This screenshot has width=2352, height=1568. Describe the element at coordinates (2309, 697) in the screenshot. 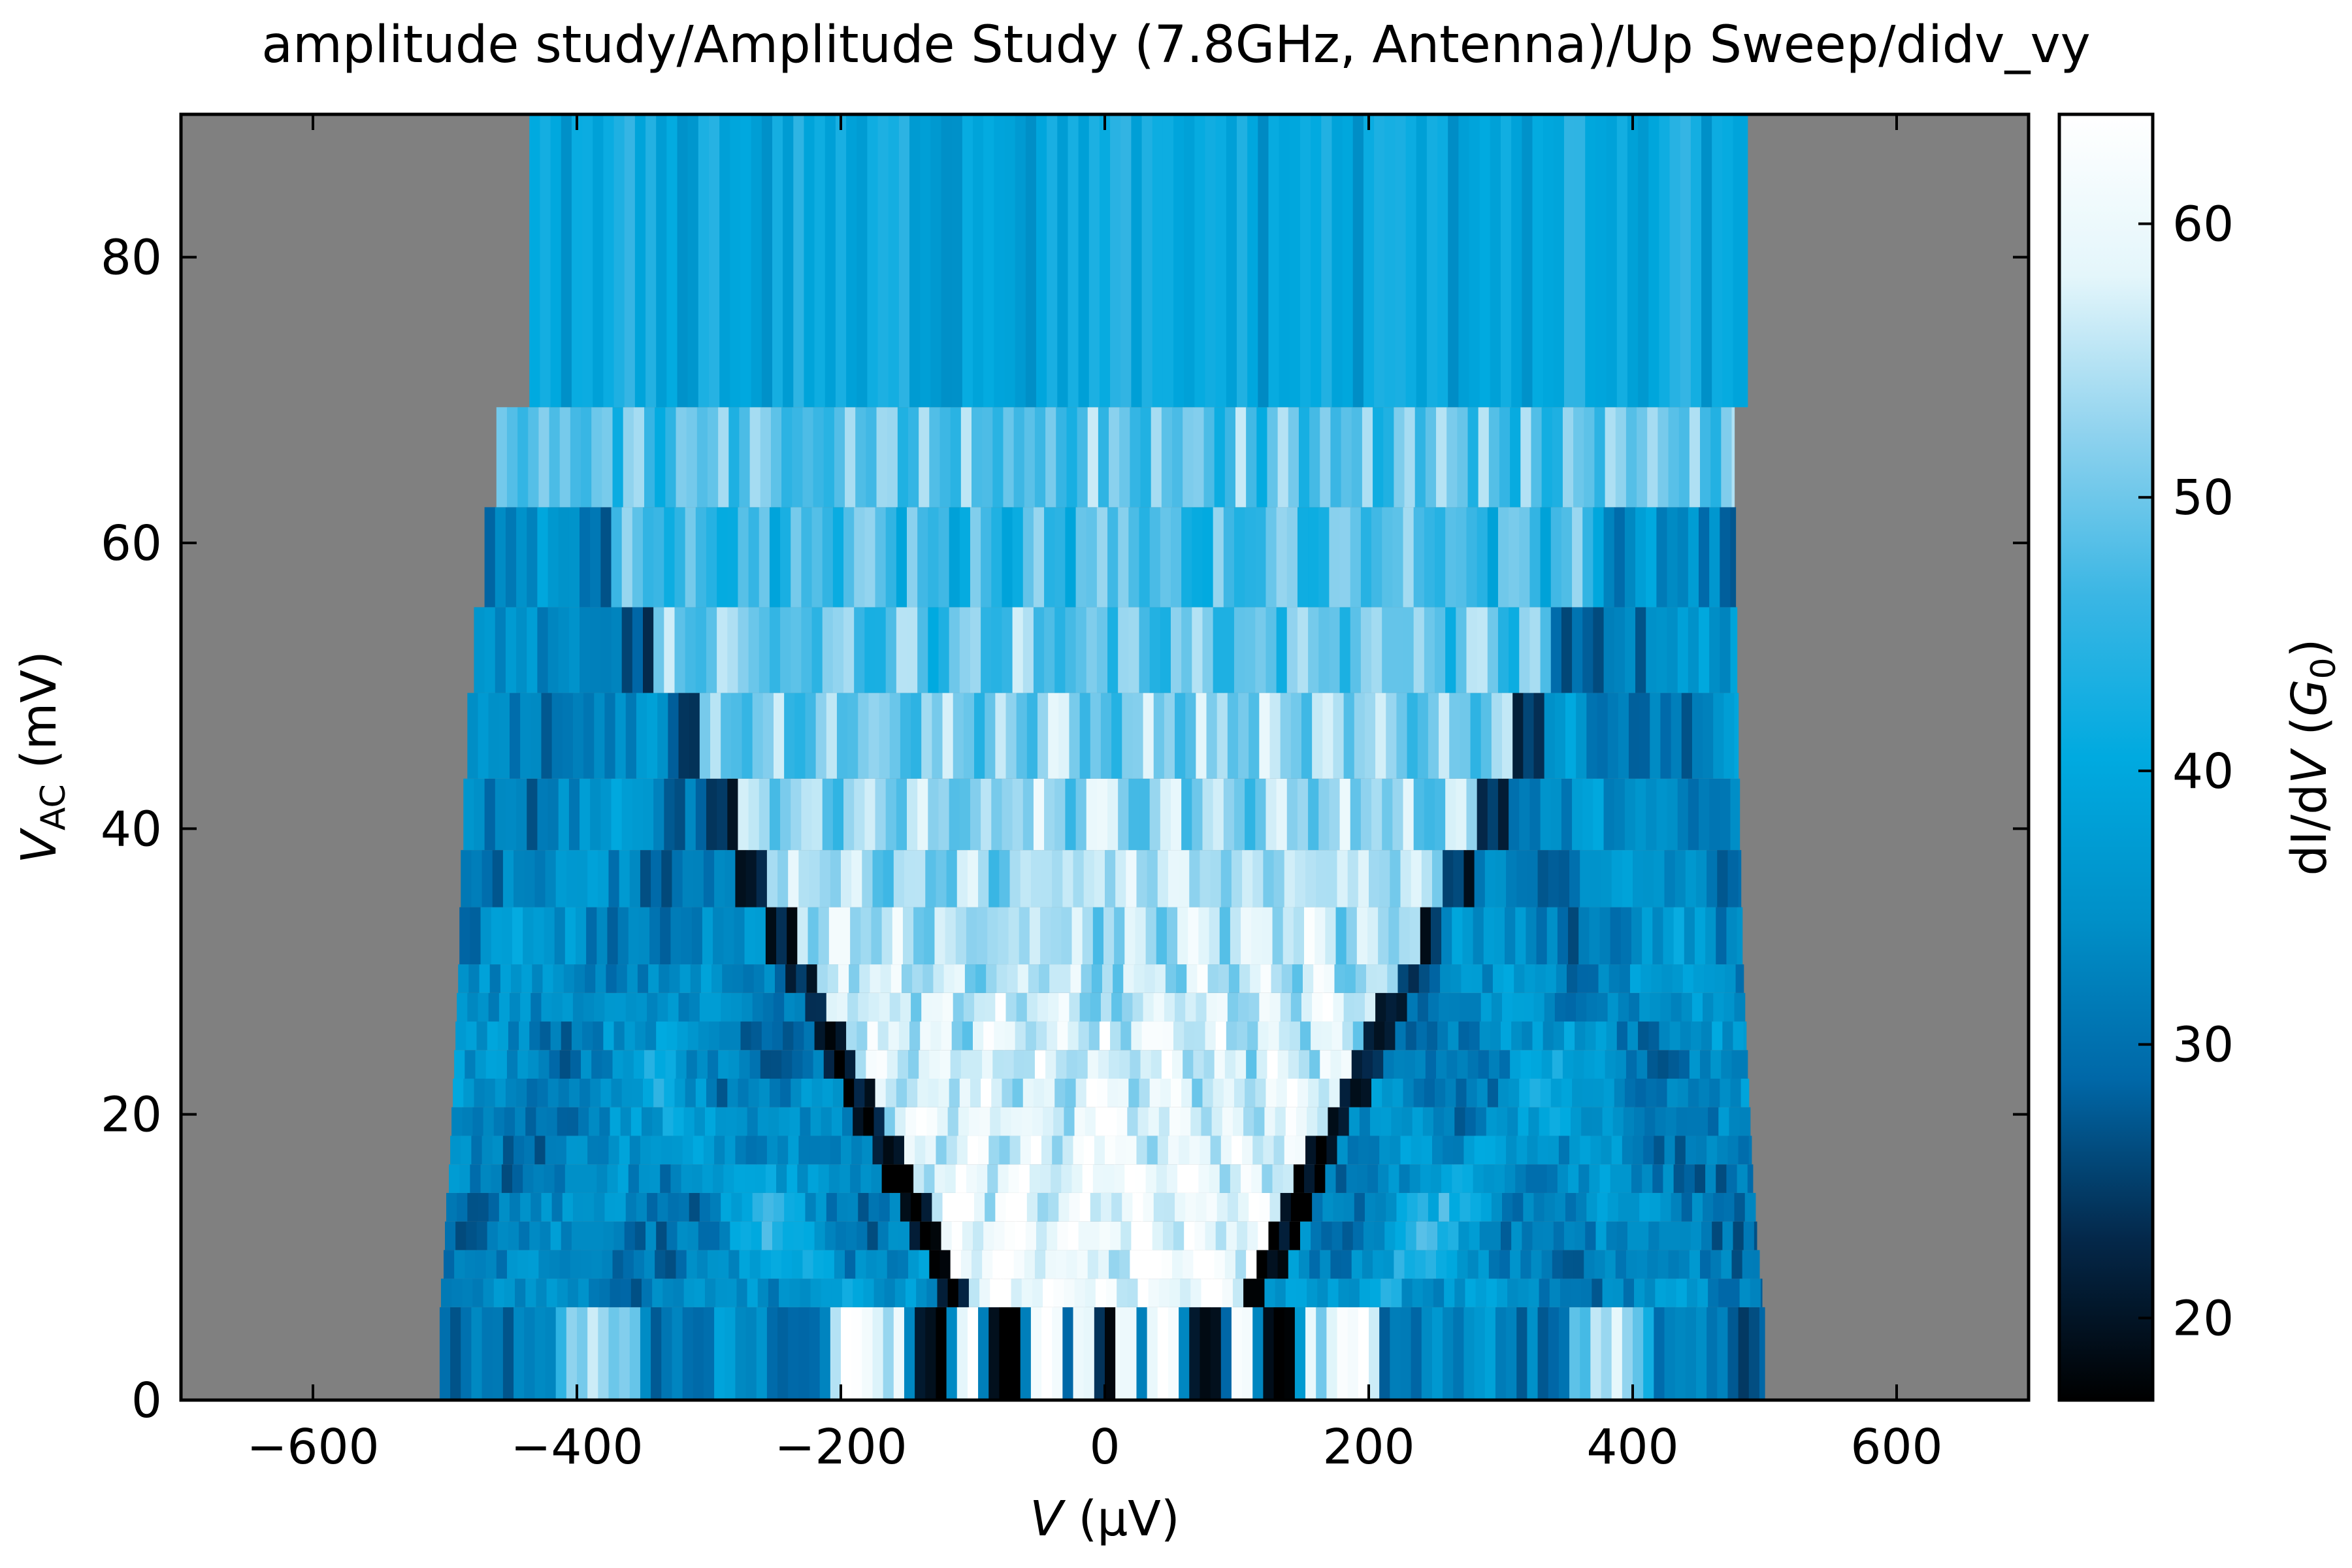

I see `colorbar-label-var2: G` at that location.